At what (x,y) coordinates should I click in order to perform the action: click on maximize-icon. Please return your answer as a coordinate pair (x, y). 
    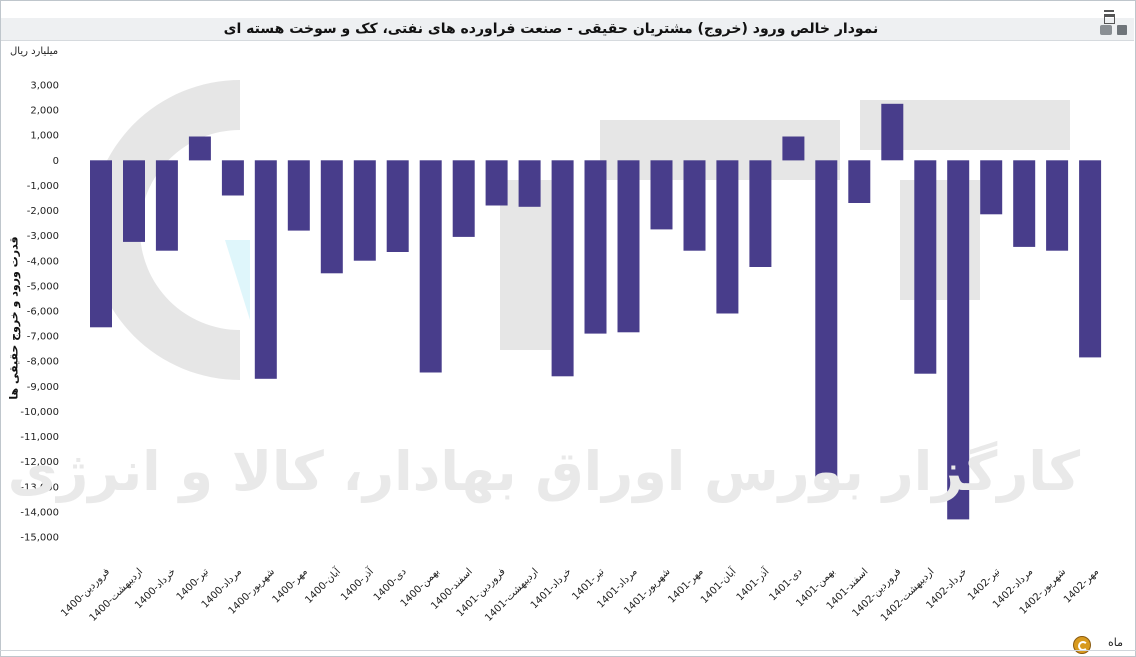
    Looking at the image, I should click on (1109, 19).